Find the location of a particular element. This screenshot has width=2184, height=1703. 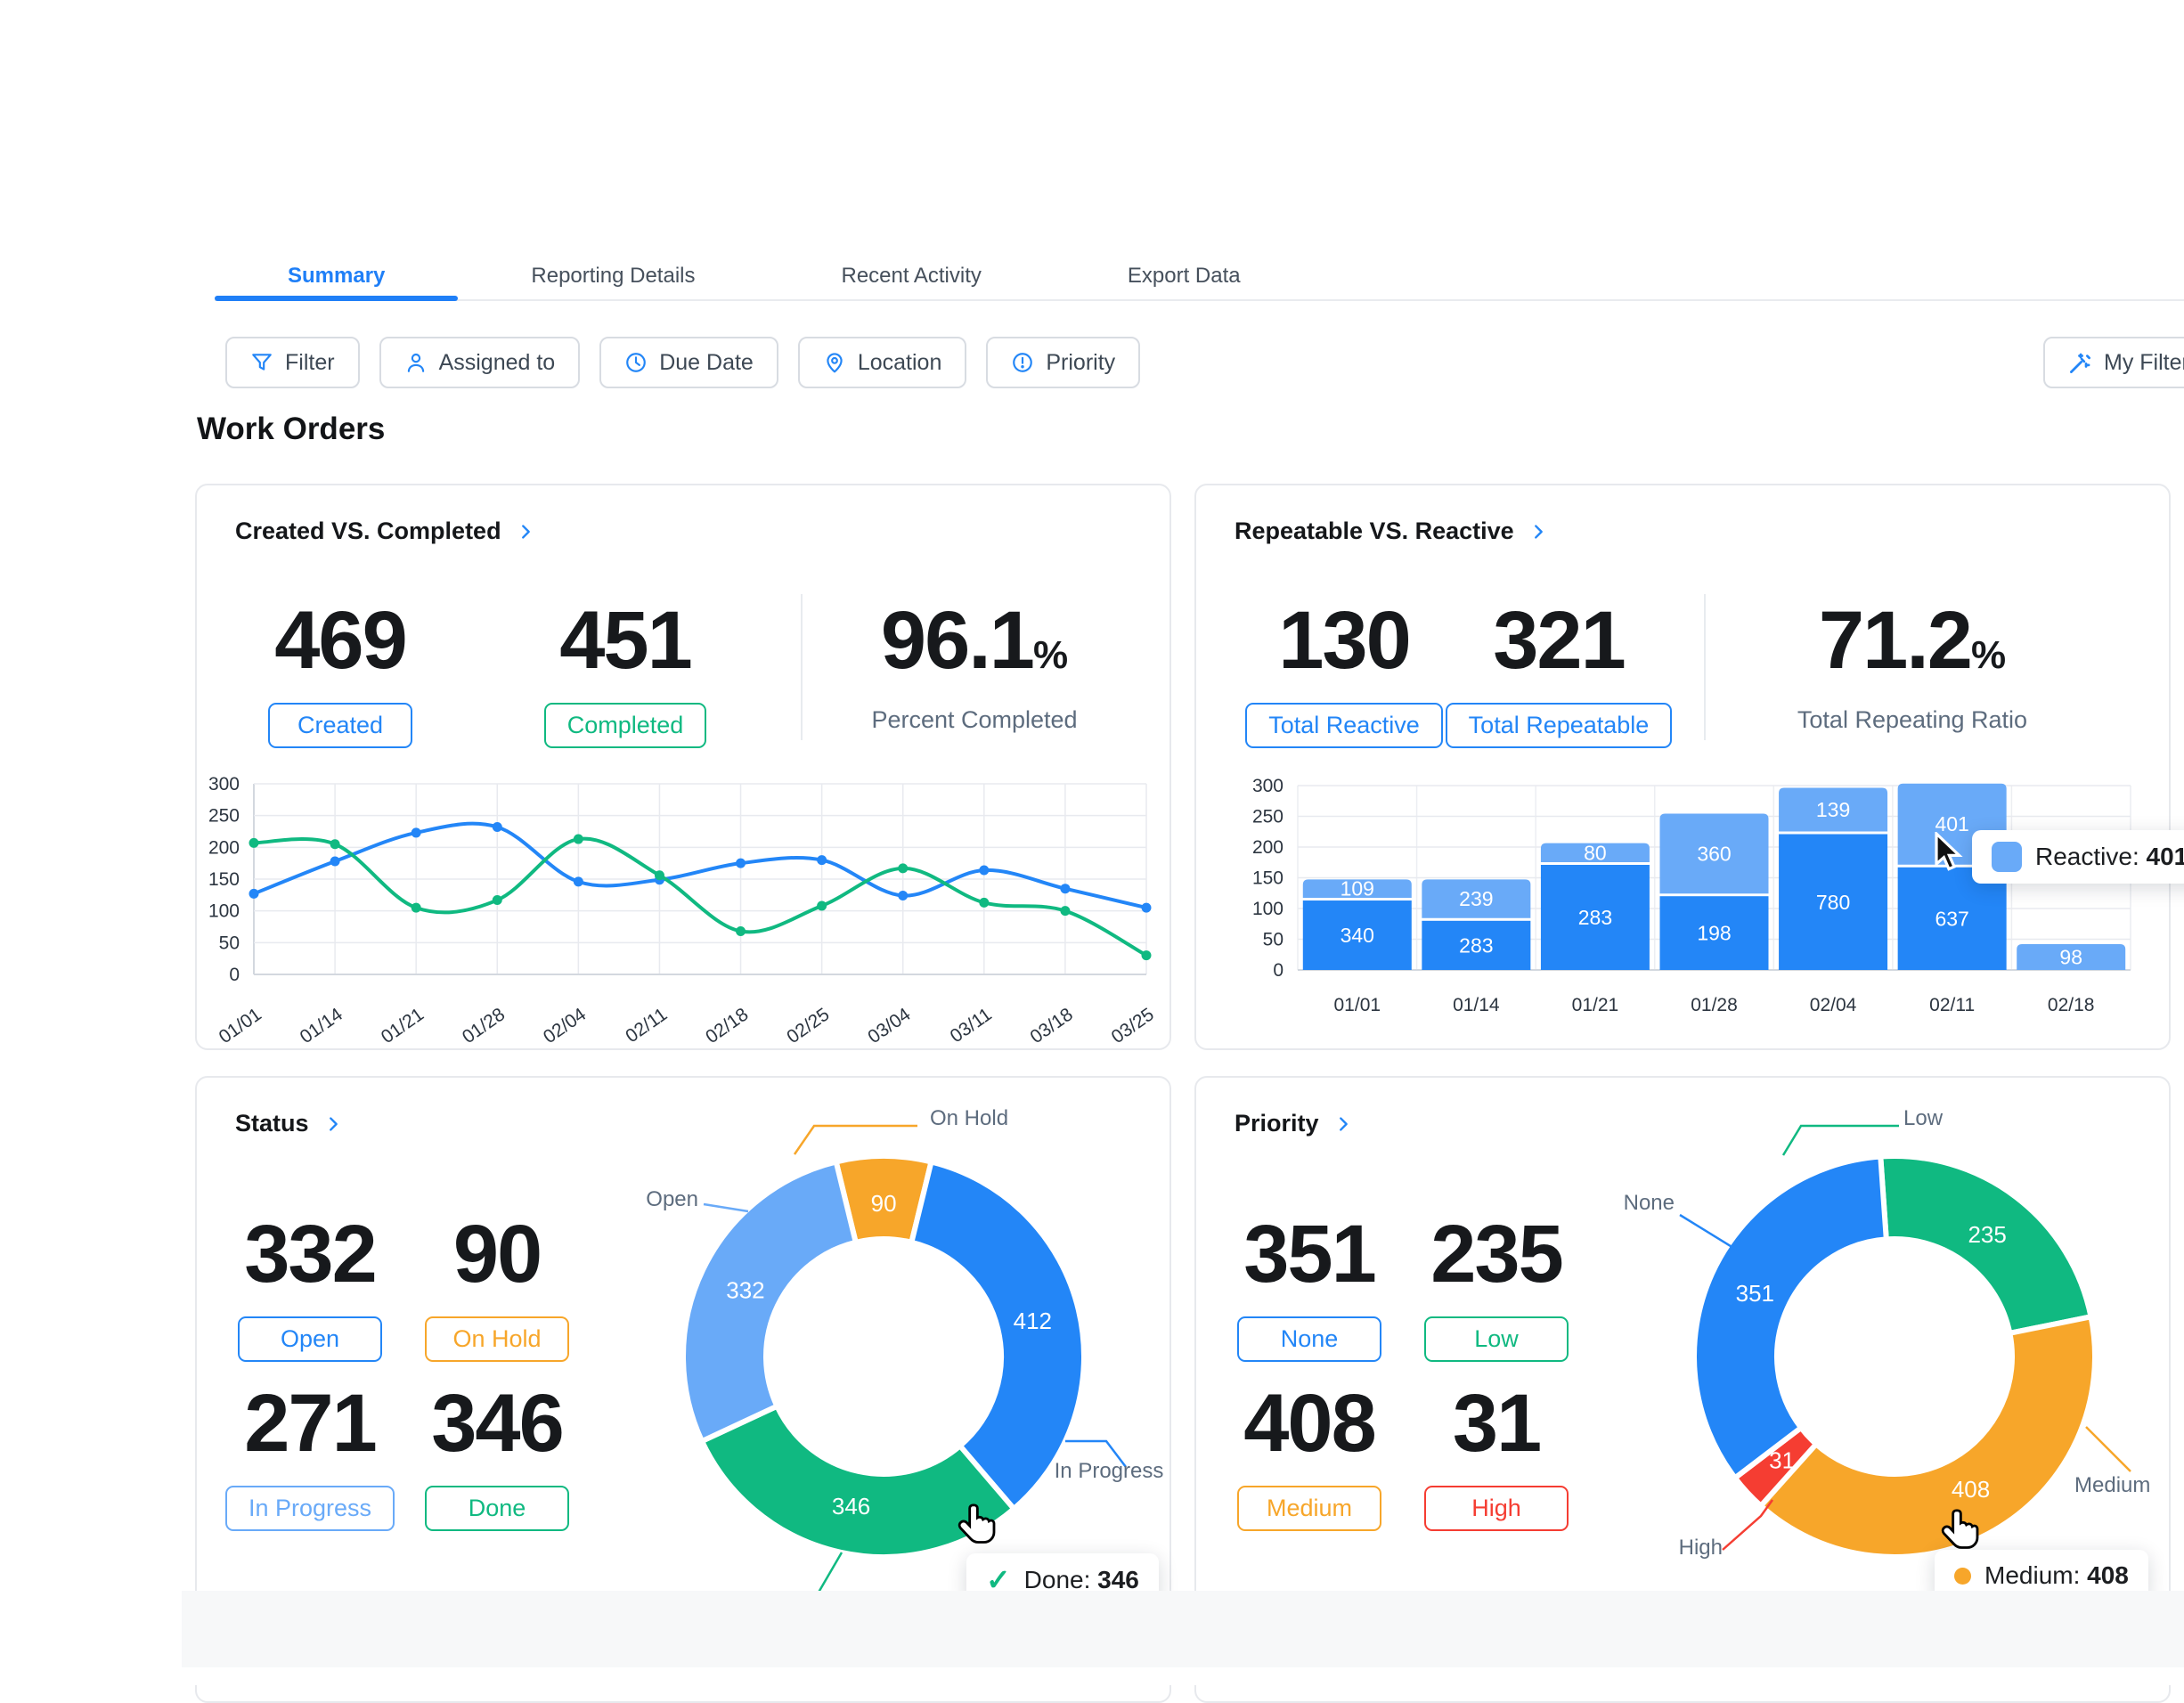

alert-icon is located at coordinates (1022, 362).